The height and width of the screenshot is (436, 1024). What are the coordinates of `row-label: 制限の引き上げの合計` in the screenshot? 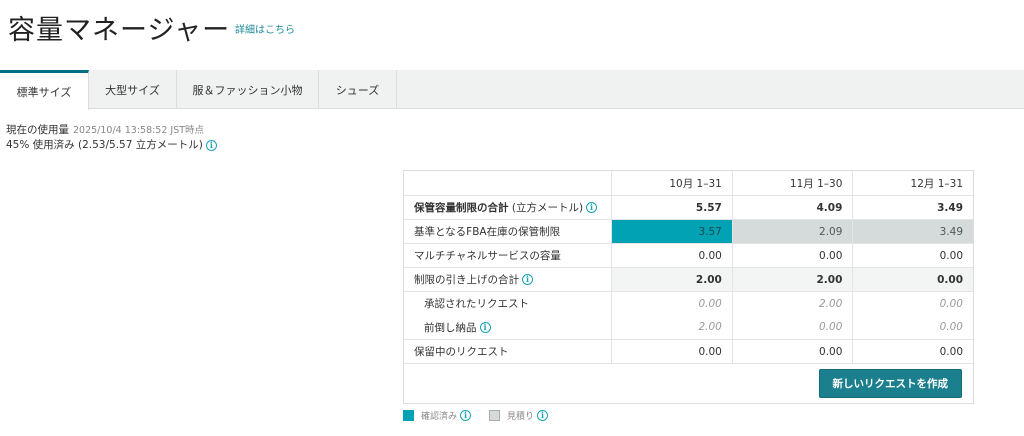 It's located at (466, 280).